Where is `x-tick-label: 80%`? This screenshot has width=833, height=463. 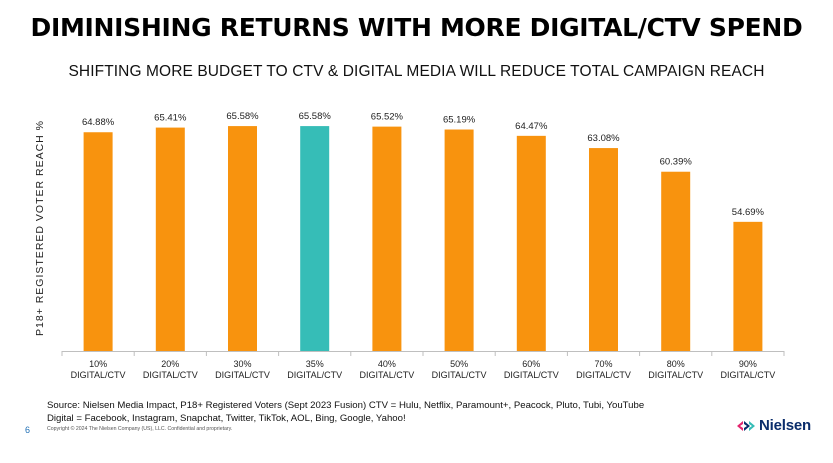
x-tick-label: 80% is located at coordinates (676, 364).